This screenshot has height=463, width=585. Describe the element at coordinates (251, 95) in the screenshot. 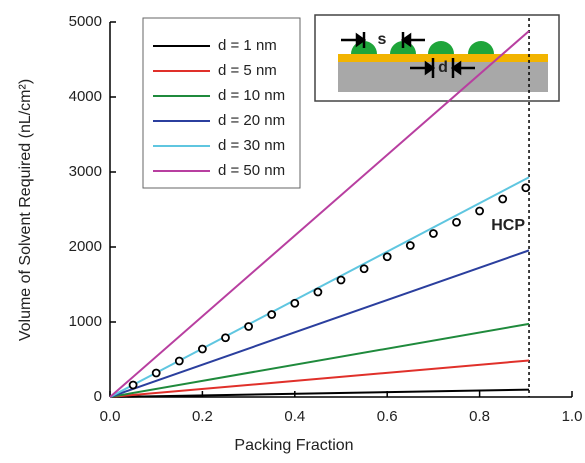

I see `legend-label: d = 10 nm` at that location.